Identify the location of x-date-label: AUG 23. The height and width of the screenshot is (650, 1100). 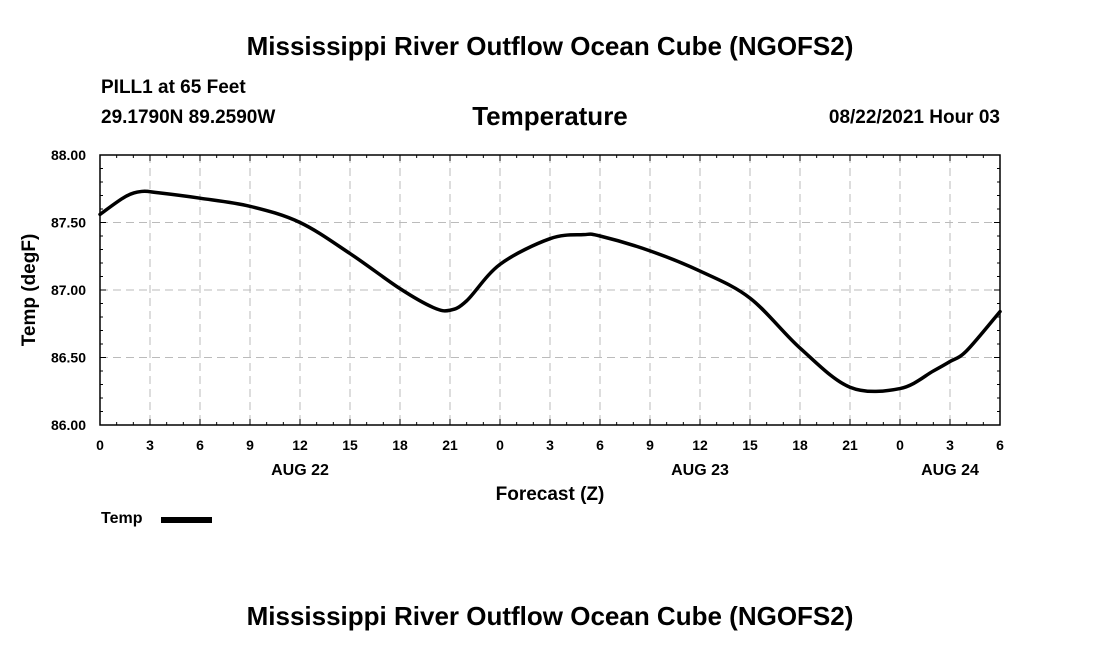
(700, 470).